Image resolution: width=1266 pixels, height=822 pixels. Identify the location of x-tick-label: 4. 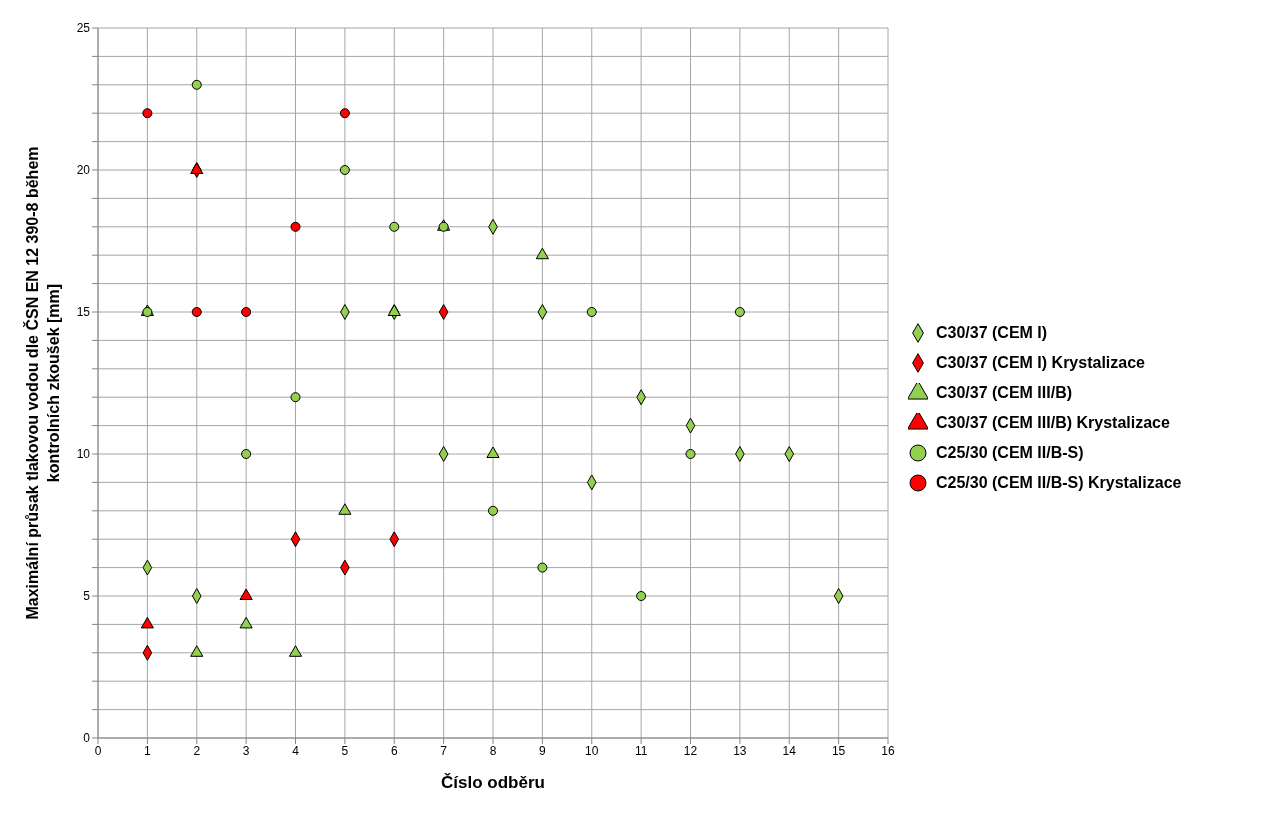
(296, 750).